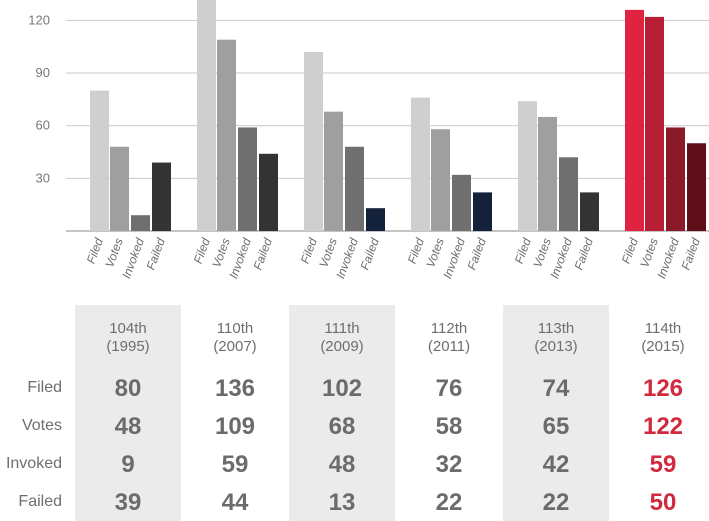  What do you see at coordinates (44, 387) in the screenshot?
I see `row-label: Filed` at bounding box center [44, 387].